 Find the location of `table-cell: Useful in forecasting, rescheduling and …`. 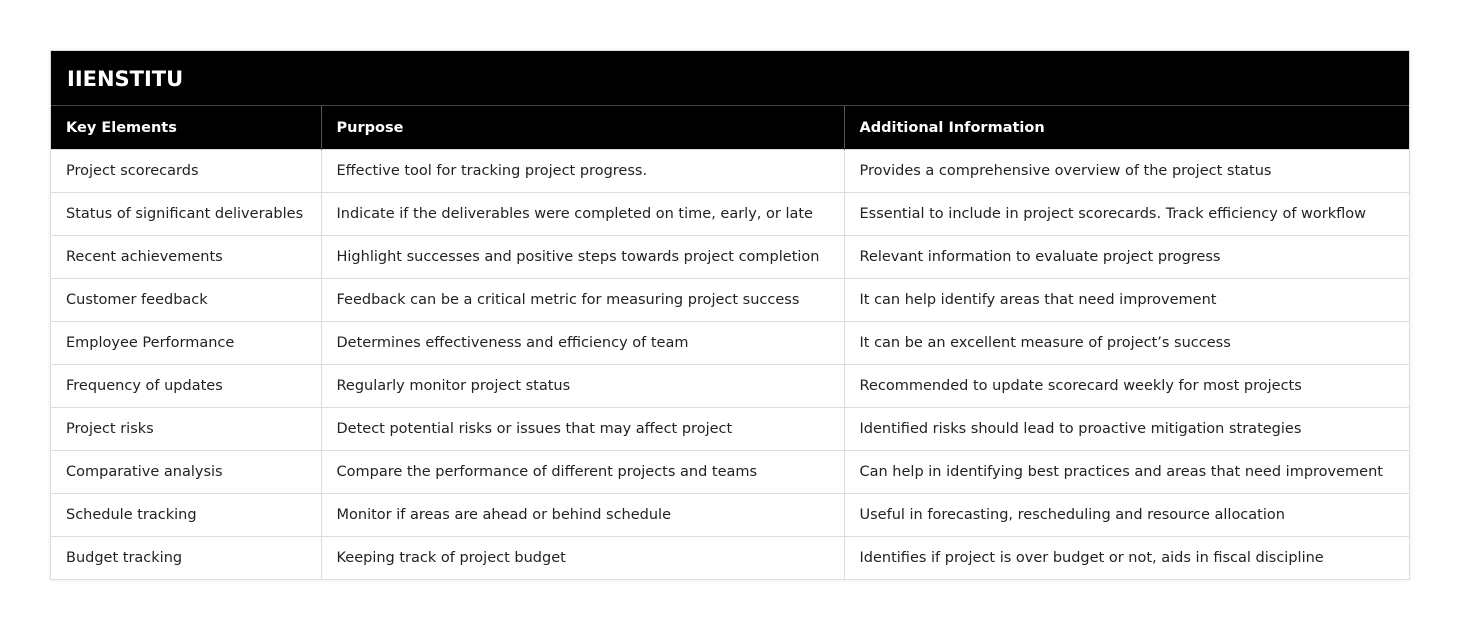

table-cell: Useful in forecasting, rescheduling and … is located at coordinates (1126, 515).